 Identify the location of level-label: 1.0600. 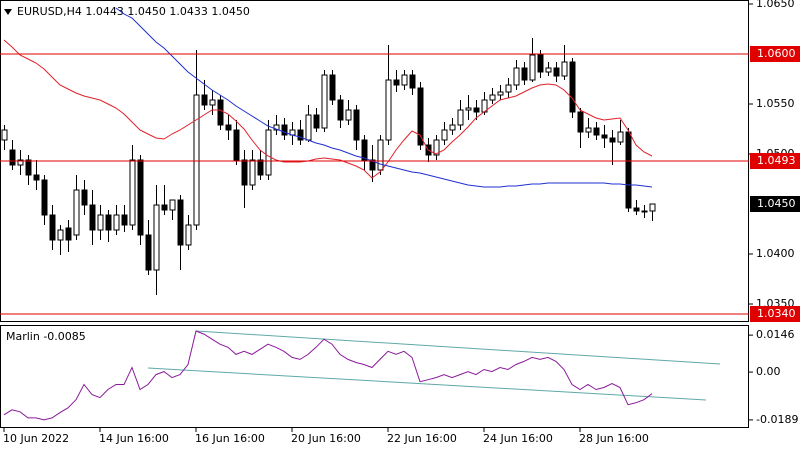
(776, 53).